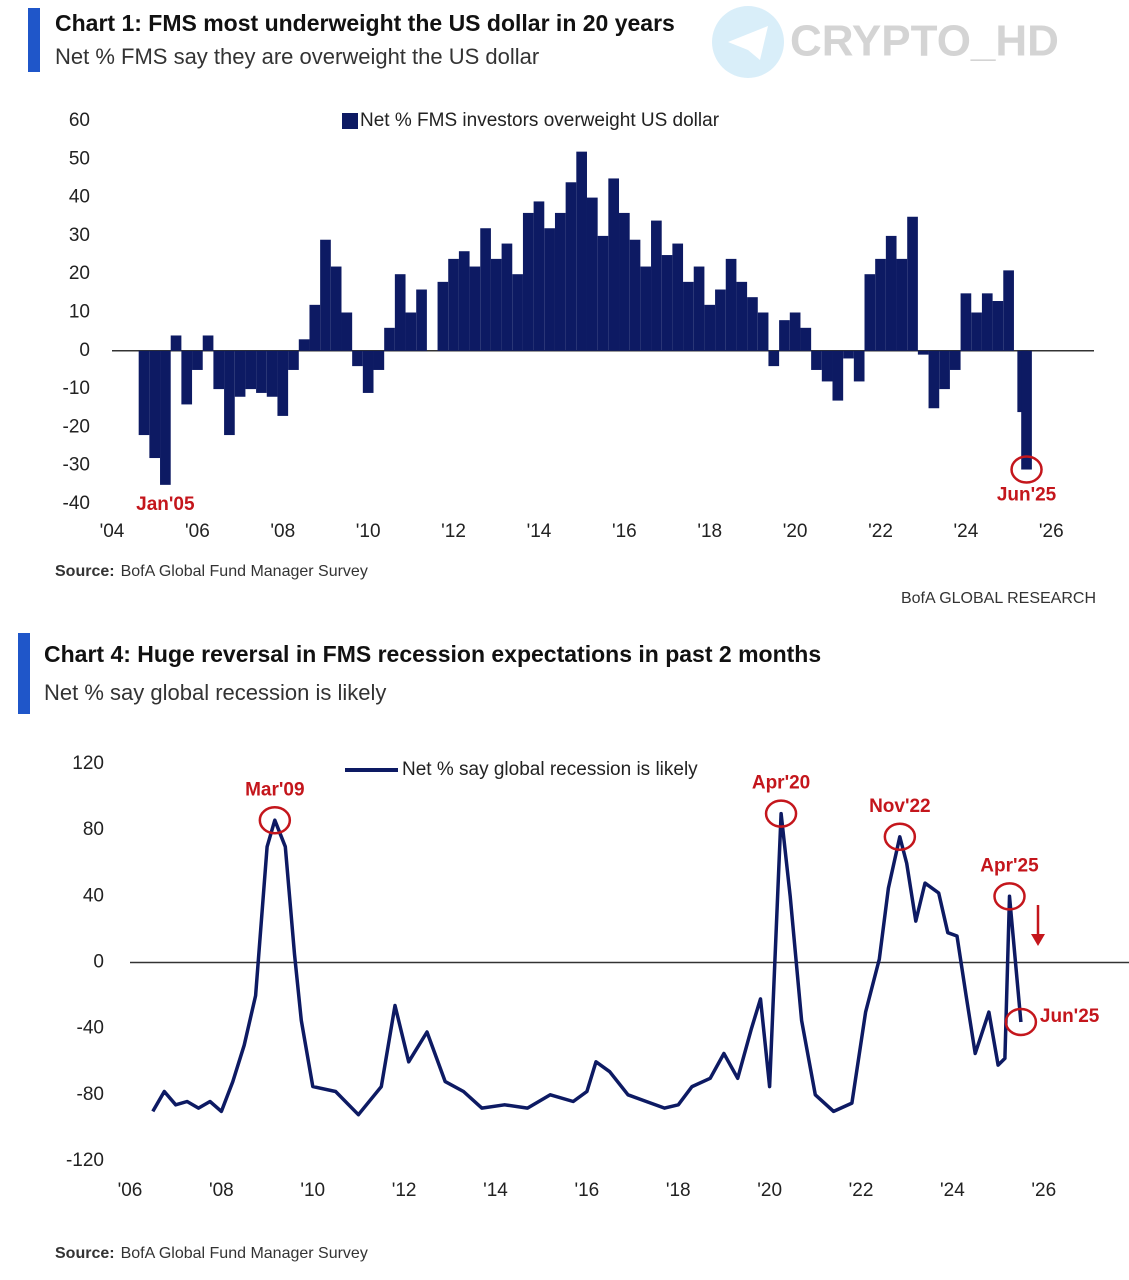 The image size is (1129, 1280). Describe the element at coordinates (900, 806) in the screenshot. I see `annotation: Nov'22` at that location.